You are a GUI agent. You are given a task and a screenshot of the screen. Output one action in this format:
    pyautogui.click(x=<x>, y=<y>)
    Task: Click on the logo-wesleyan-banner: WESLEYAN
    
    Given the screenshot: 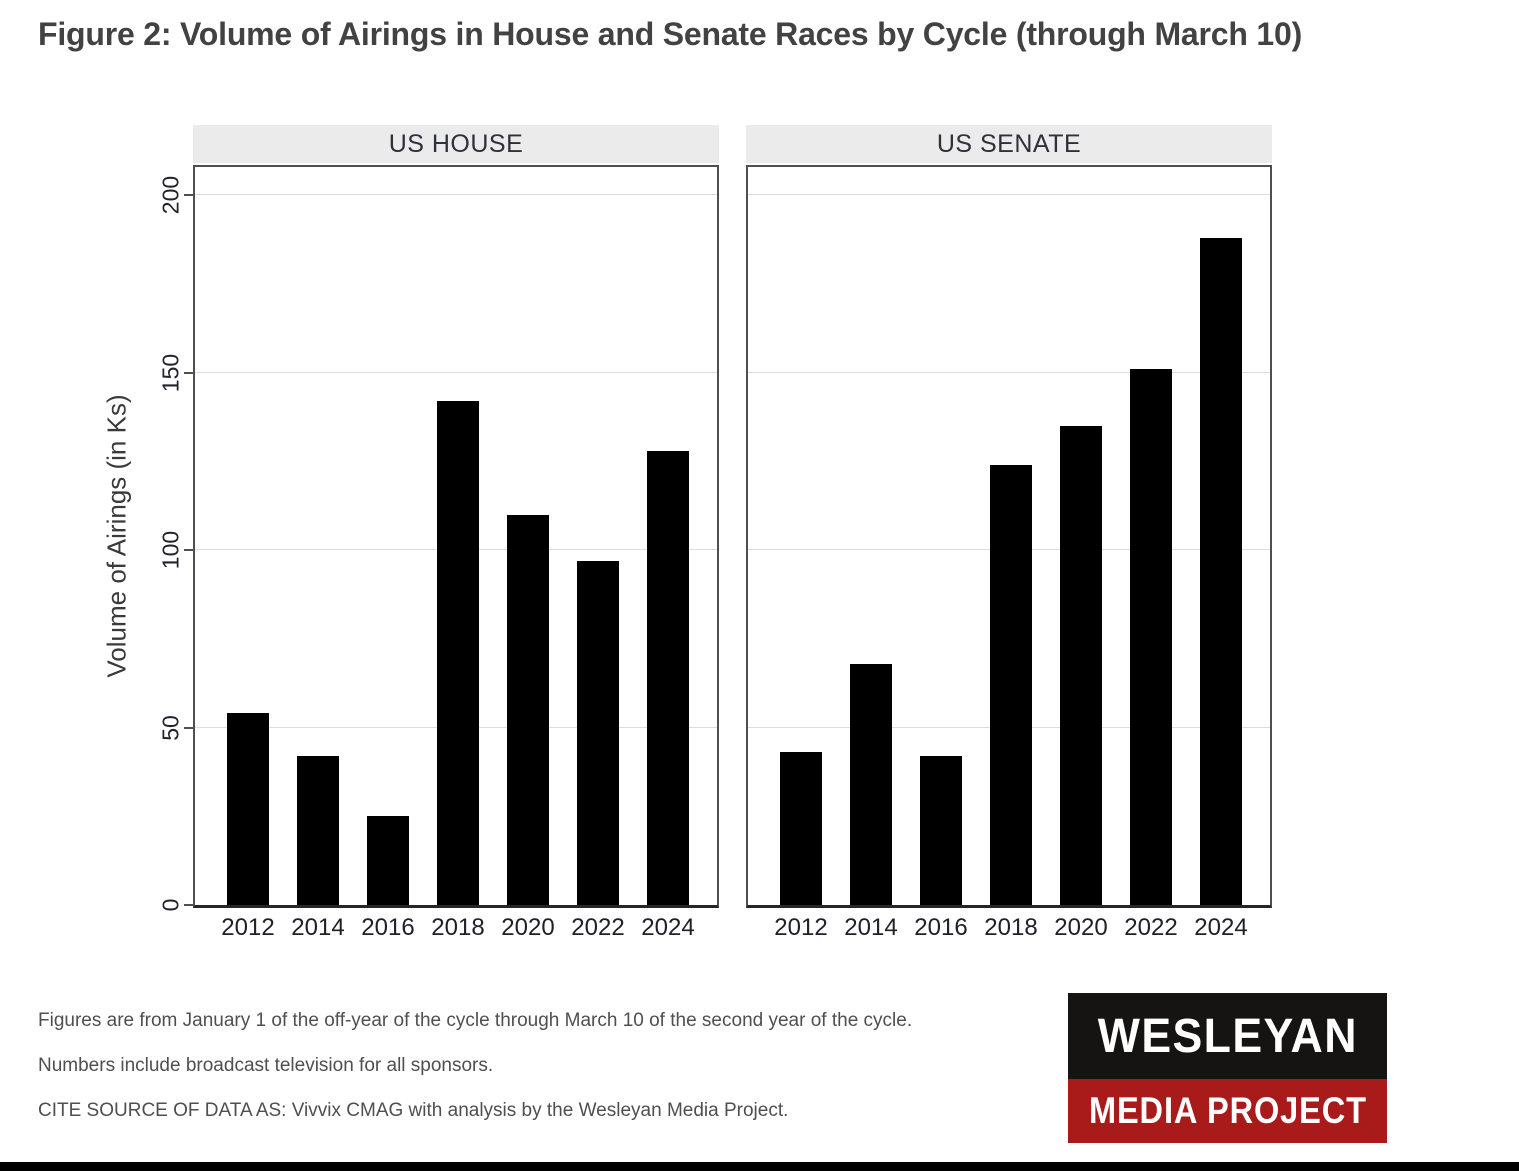 What is the action you would take?
    pyautogui.click(x=1227, y=1036)
    